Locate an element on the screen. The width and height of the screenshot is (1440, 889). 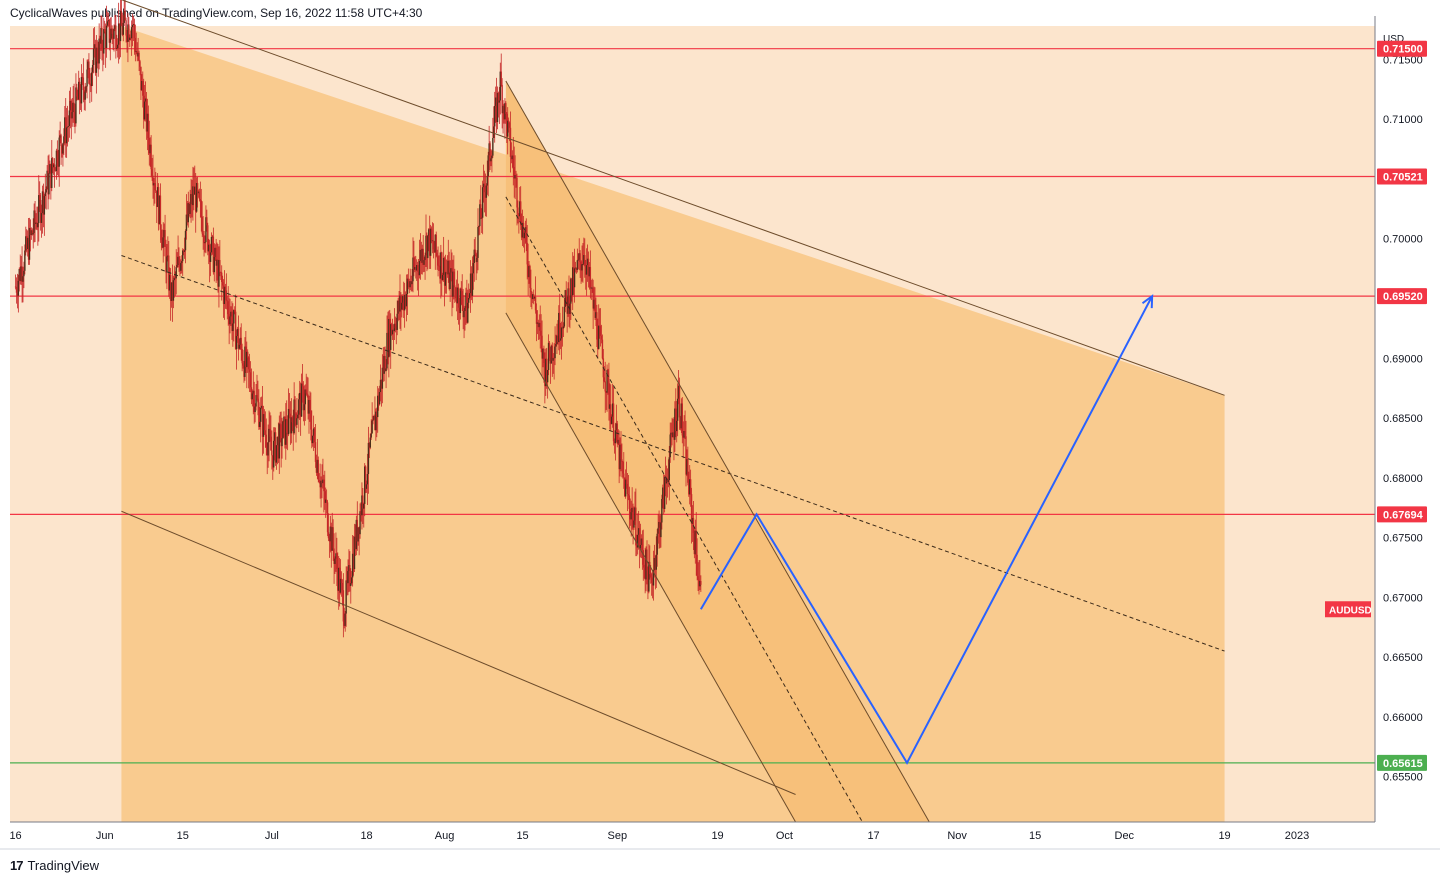
tradingview-logo: 17 TradingView is located at coordinates (54, 865).